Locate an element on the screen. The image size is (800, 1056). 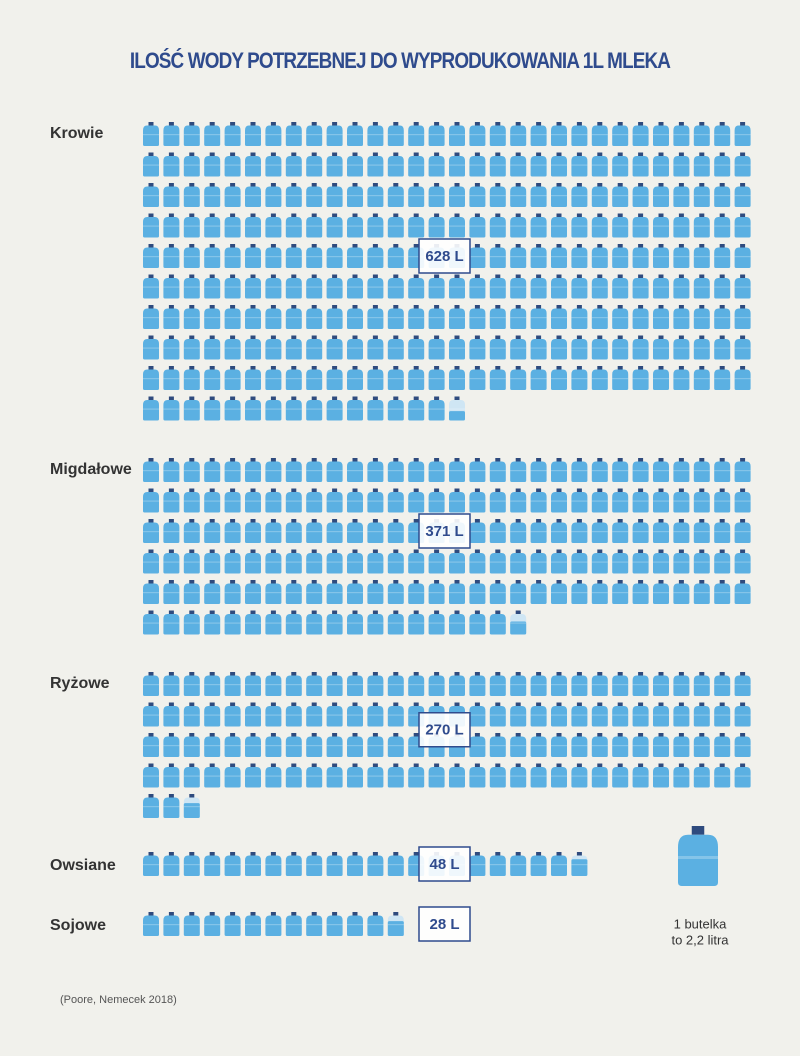
bottle-fill is located at coordinates (191, 810).